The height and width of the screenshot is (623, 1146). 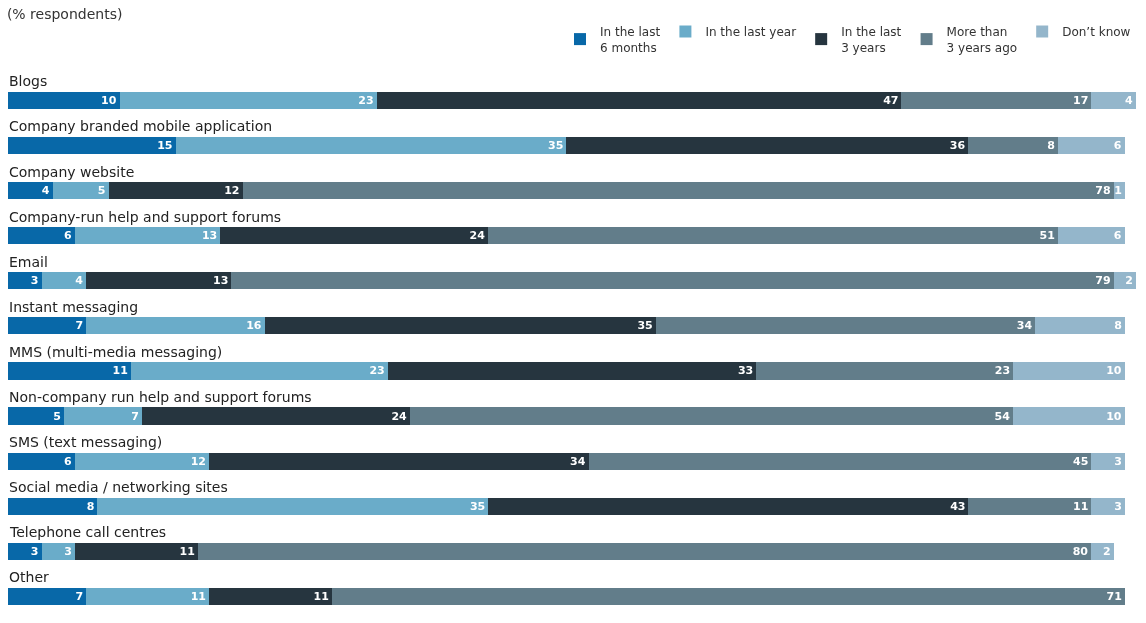 I want to click on legend-label: More than 3 years ago, so click(x=982, y=39).